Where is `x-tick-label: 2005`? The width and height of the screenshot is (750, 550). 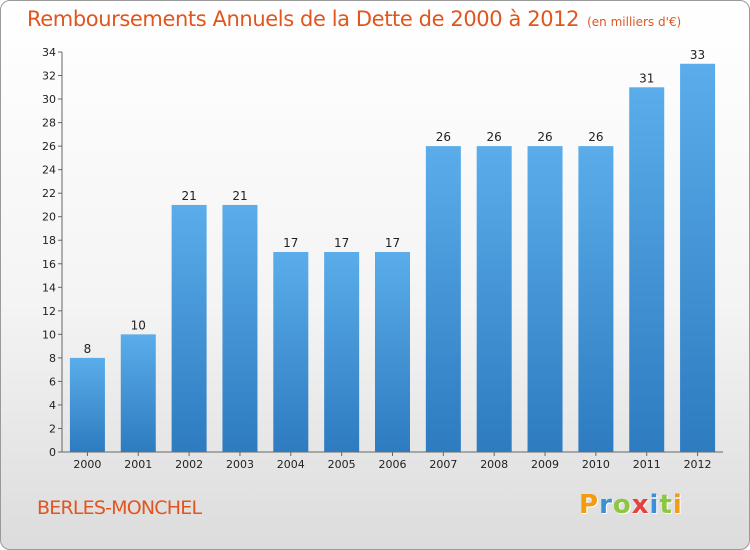 x-tick-label: 2005 is located at coordinates (342, 464).